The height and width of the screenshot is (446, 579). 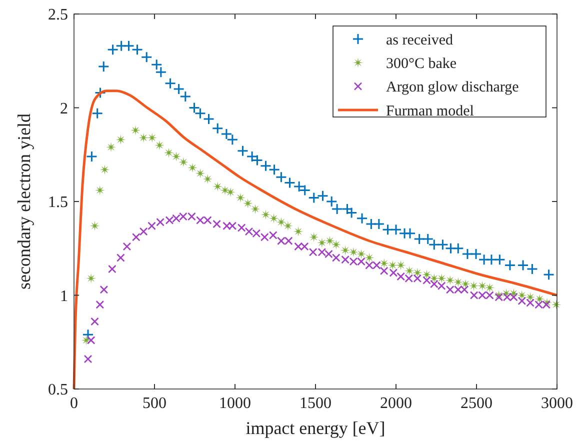 What do you see at coordinates (154, 403) in the screenshot?
I see `x-tick-label: 500` at bounding box center [154, 403].